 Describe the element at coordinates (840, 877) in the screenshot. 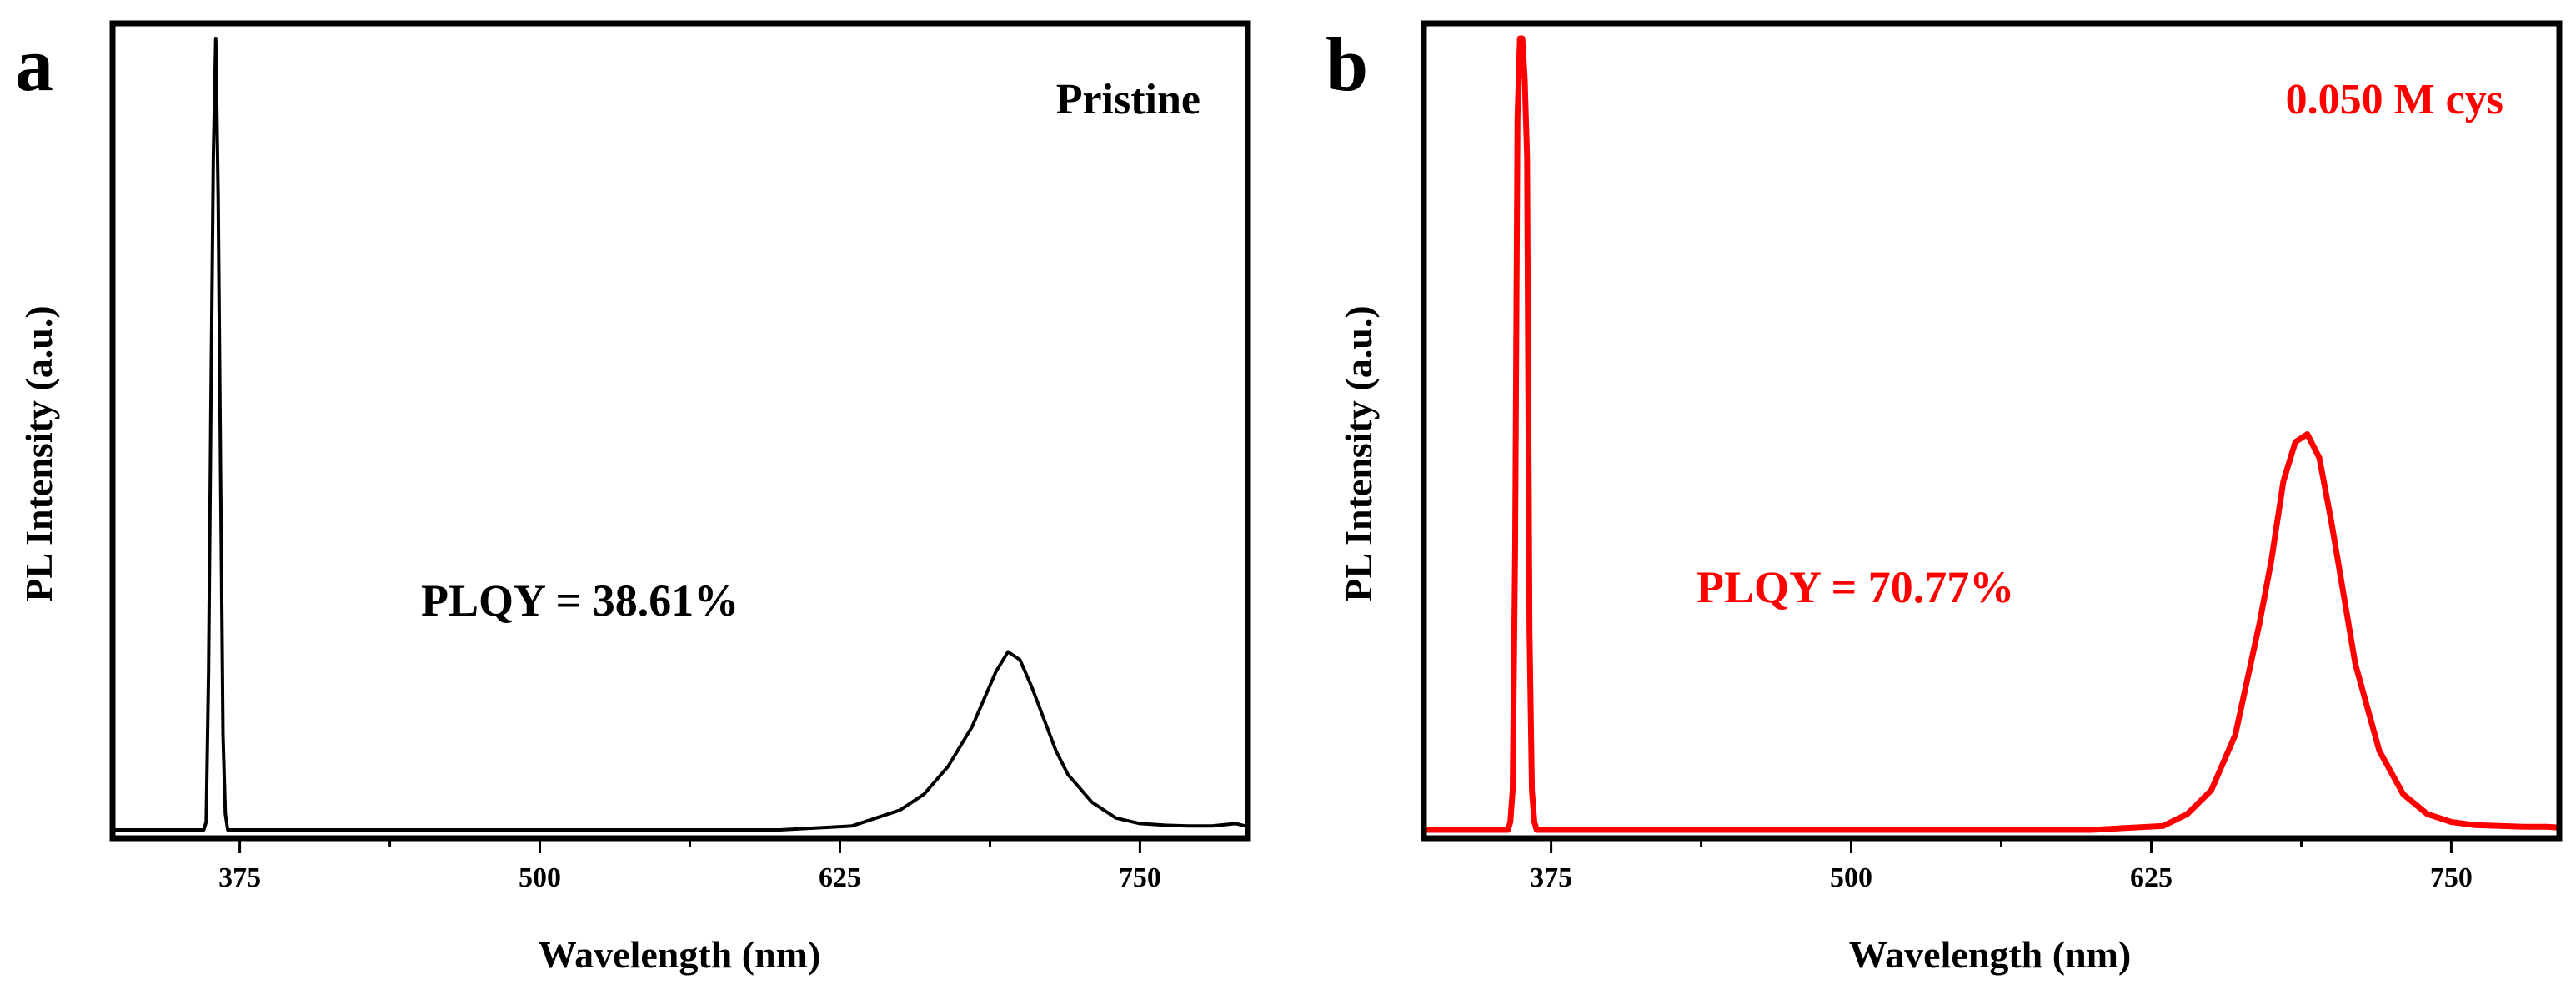

I see `panel-a-x-tick-label: 625` at that location.